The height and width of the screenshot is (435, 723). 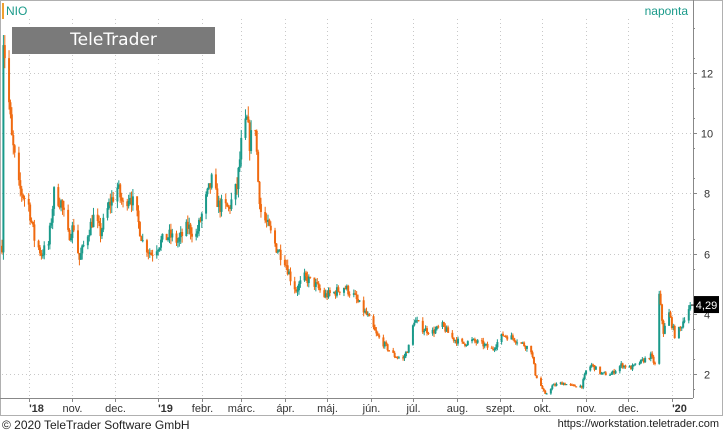 What do you see at coordinates (3, 11) in the screenshot?
I see `symbol-marker` at bounding box center [3, 11].